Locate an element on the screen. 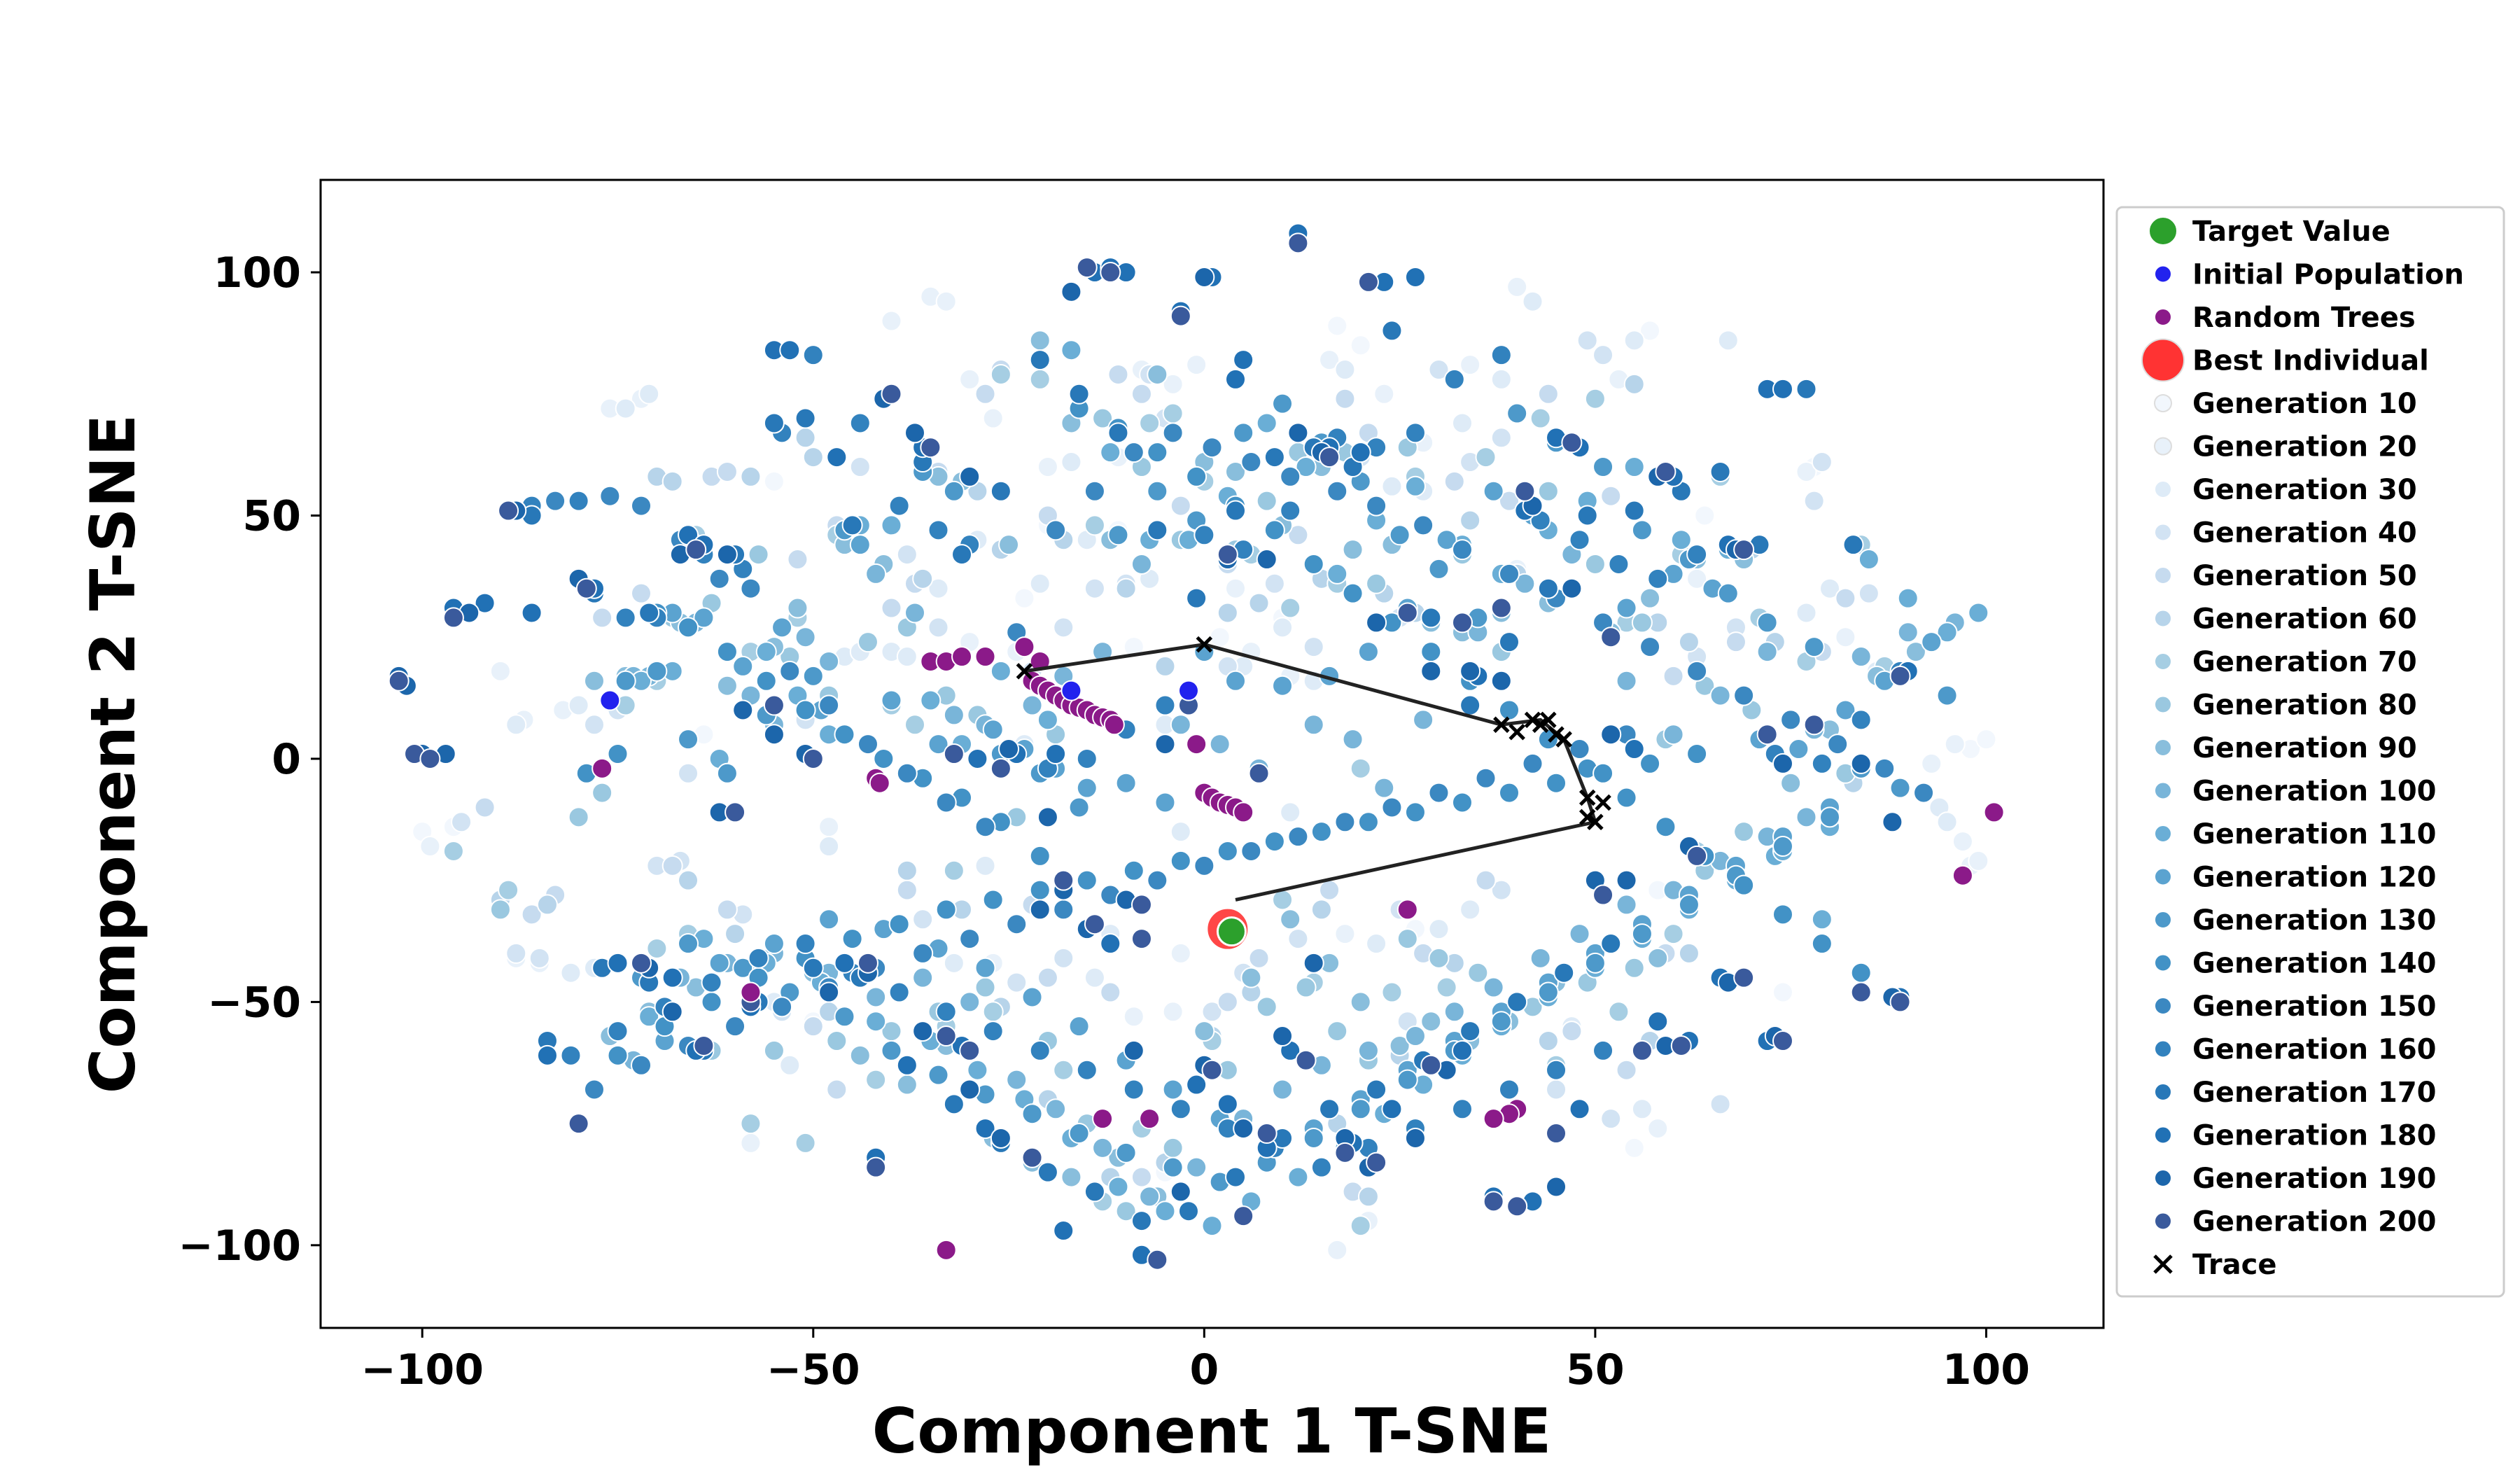 Image resolution: width=2520 pixels, height=1470 pixels. x-tick-label: −100 is located at coordinates (422, 1369).